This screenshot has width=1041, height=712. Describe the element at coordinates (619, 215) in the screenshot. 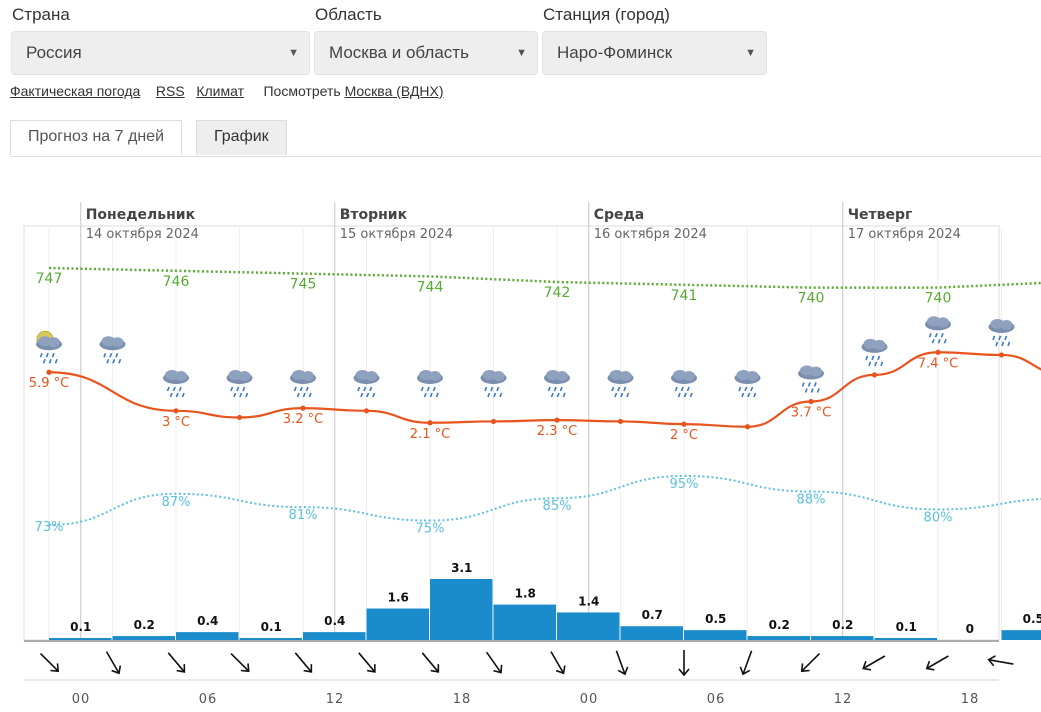

I see `day-name: Среда` at that location.